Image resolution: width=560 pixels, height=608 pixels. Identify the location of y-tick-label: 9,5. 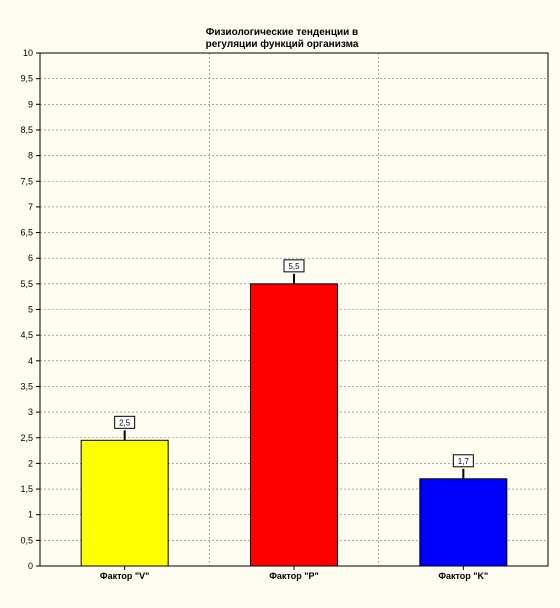
(26, 79).